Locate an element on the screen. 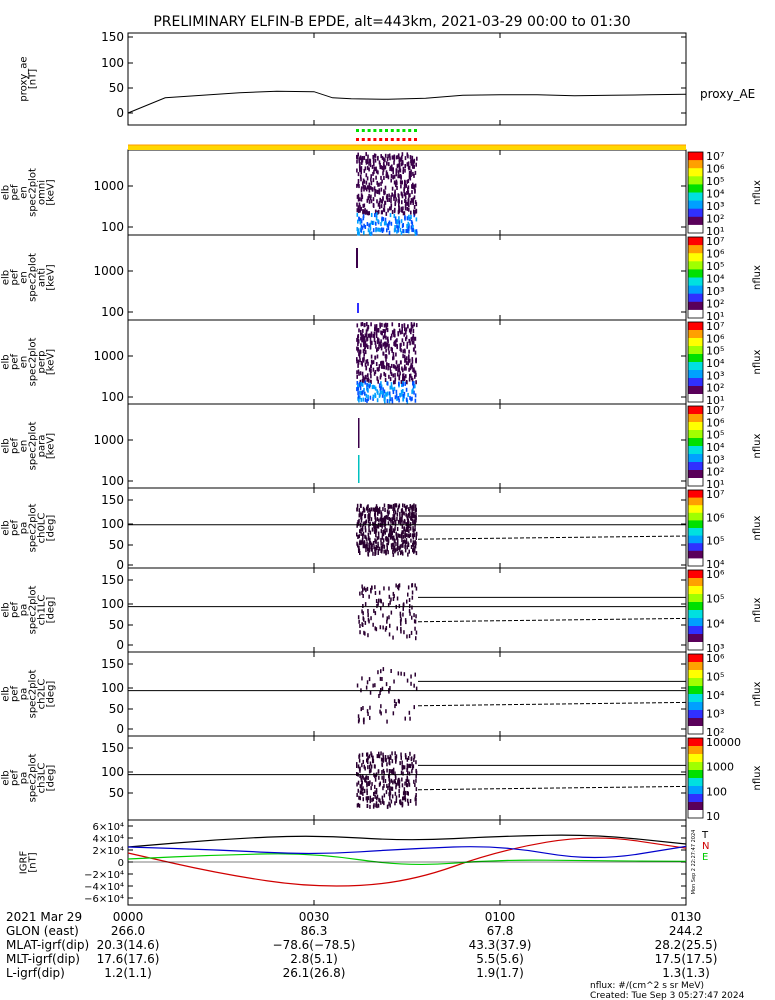 The image size is (775, 1000). ylabel-line: [keV] is located at coordinates (51, 362).